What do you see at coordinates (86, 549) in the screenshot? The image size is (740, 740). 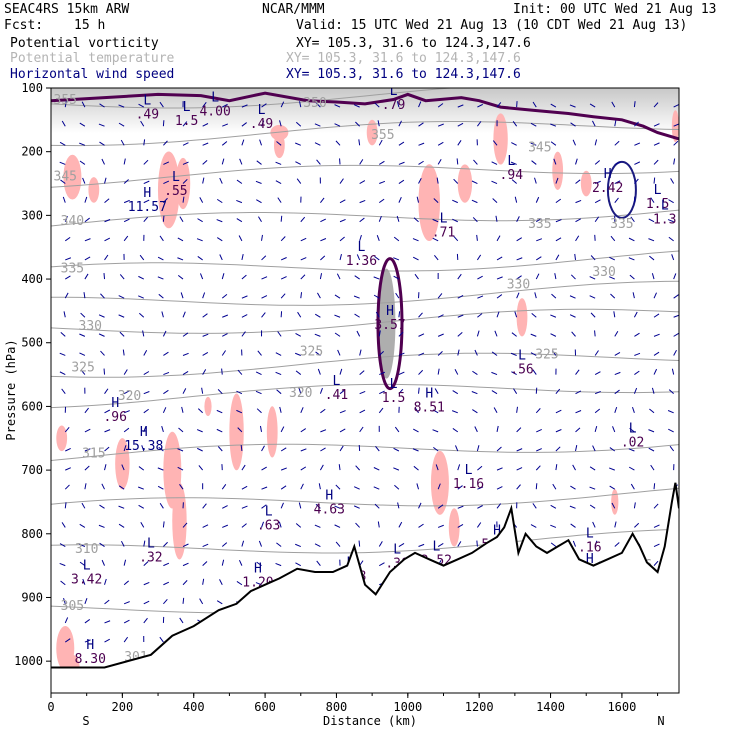 I see `theta-label: 310` at bounding box center [86, 549].